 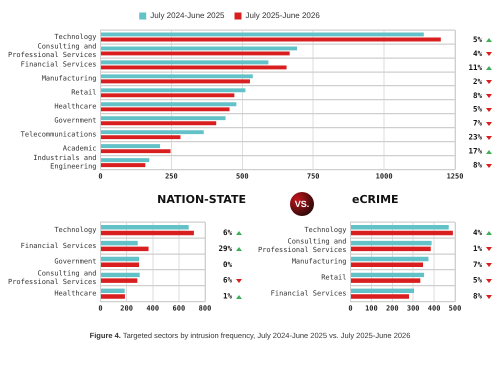 I want to click on badge: VS., so click(x=302, y=204).